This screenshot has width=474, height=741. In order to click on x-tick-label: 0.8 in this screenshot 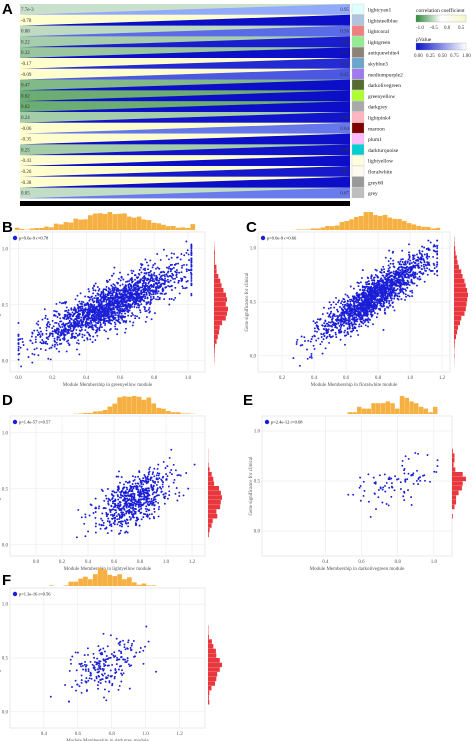, I will do `click(378, 378)`.